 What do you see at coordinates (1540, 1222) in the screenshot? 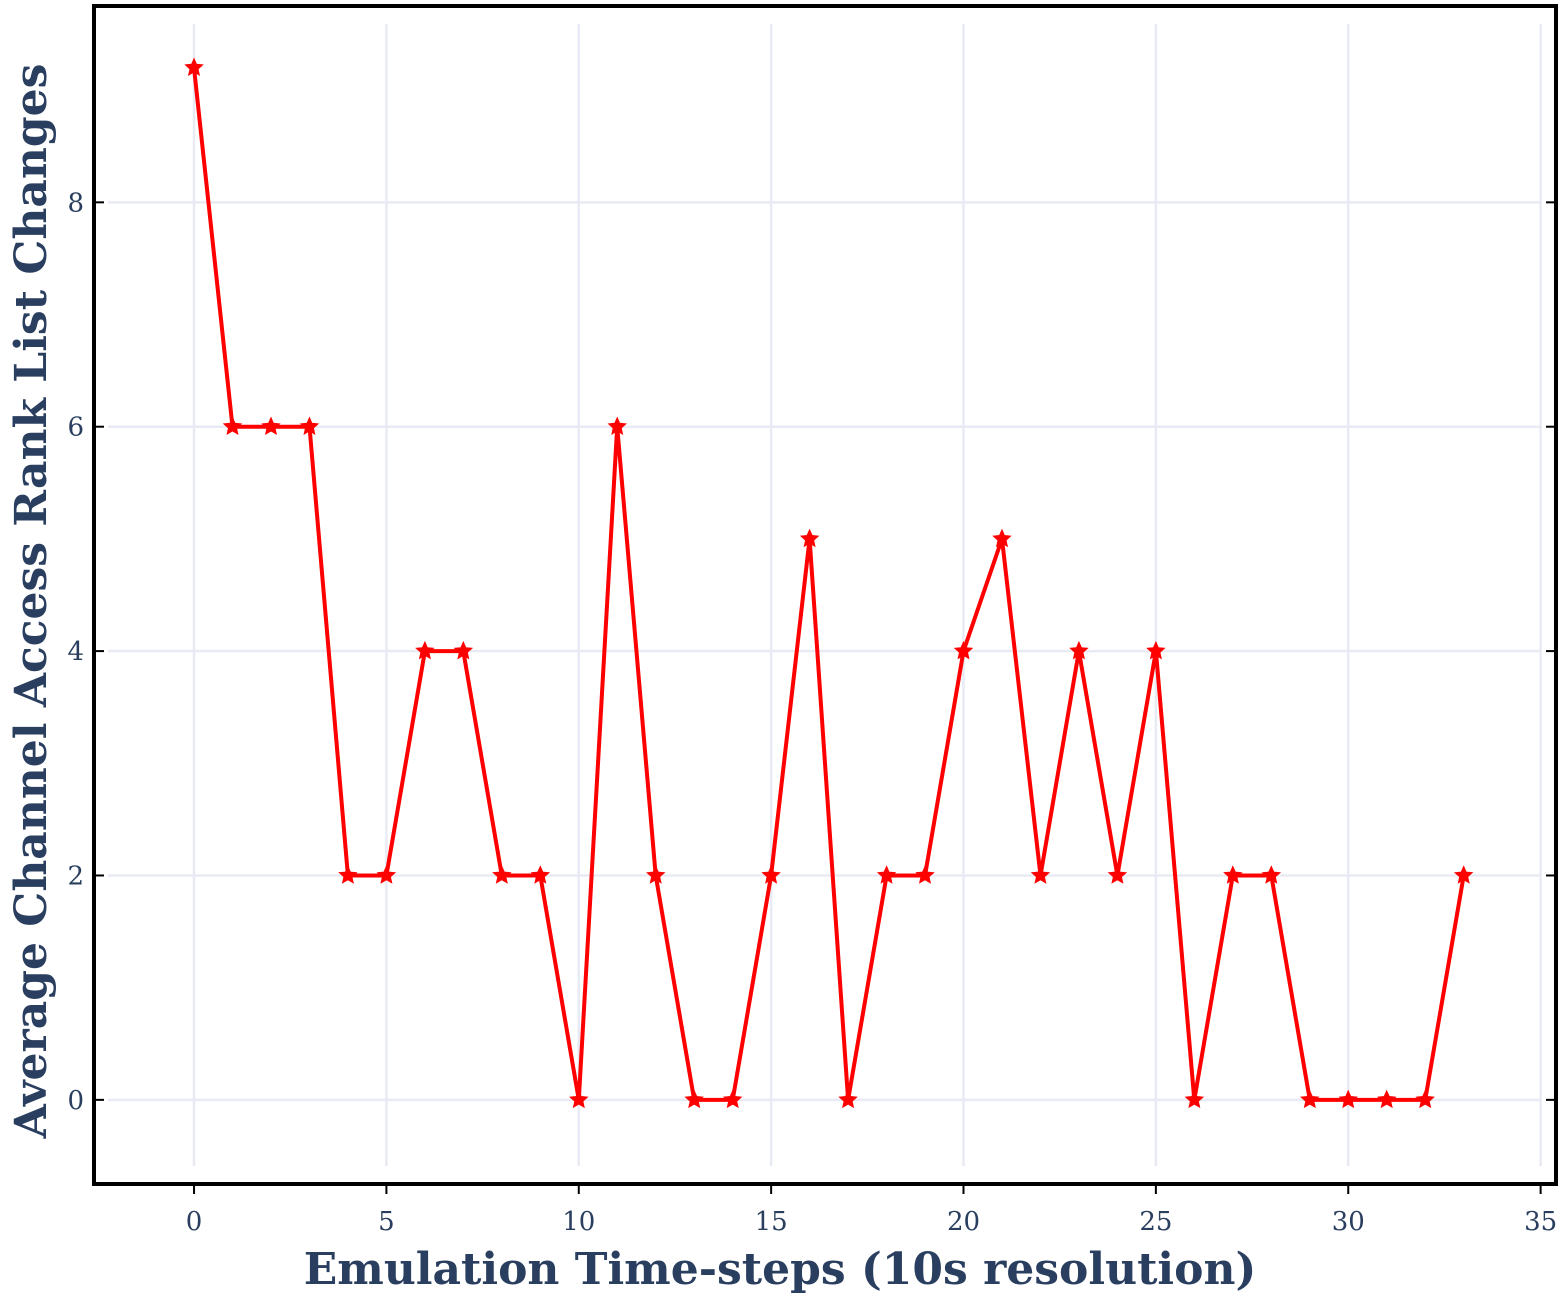
I see `x-tick-label: 35` at bounding box center [1540, 1222].